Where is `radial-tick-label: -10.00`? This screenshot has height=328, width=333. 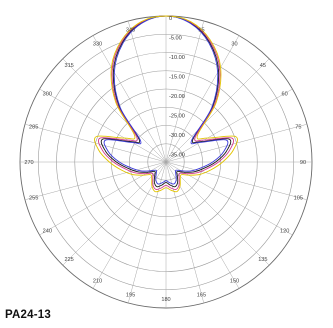 radial-tick-label: -10.00 is located at coordinates (177, 58).